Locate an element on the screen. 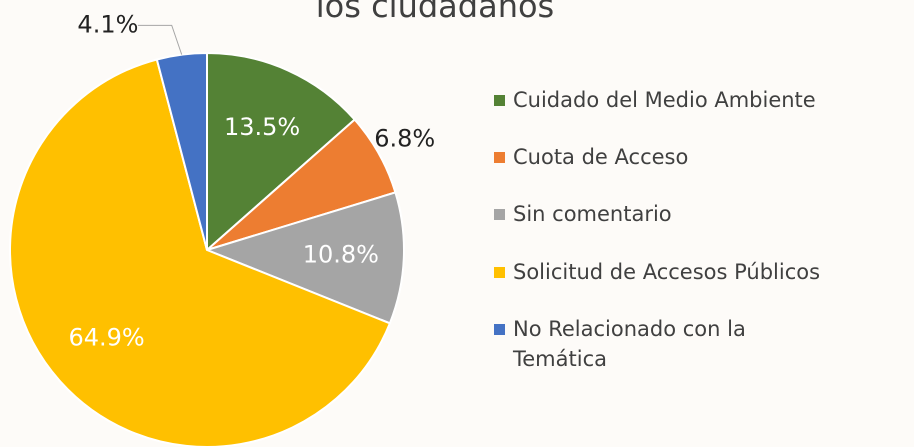  legend-item: Solicitud de Accesos Públicos is located at coordinates (664, 272).